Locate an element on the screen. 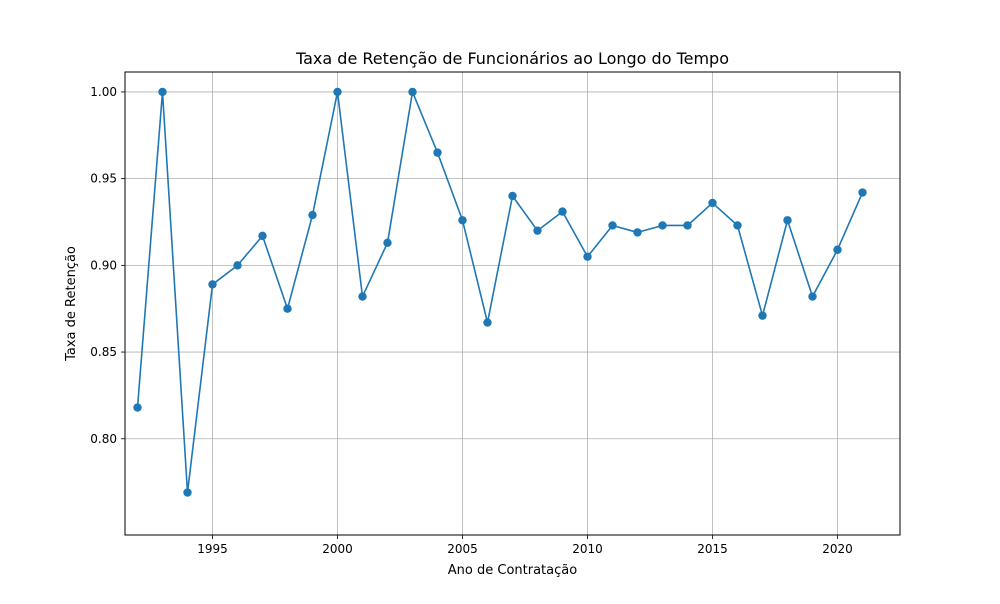  y-tick-label: 0.90 is located at coordinates (103, 265).